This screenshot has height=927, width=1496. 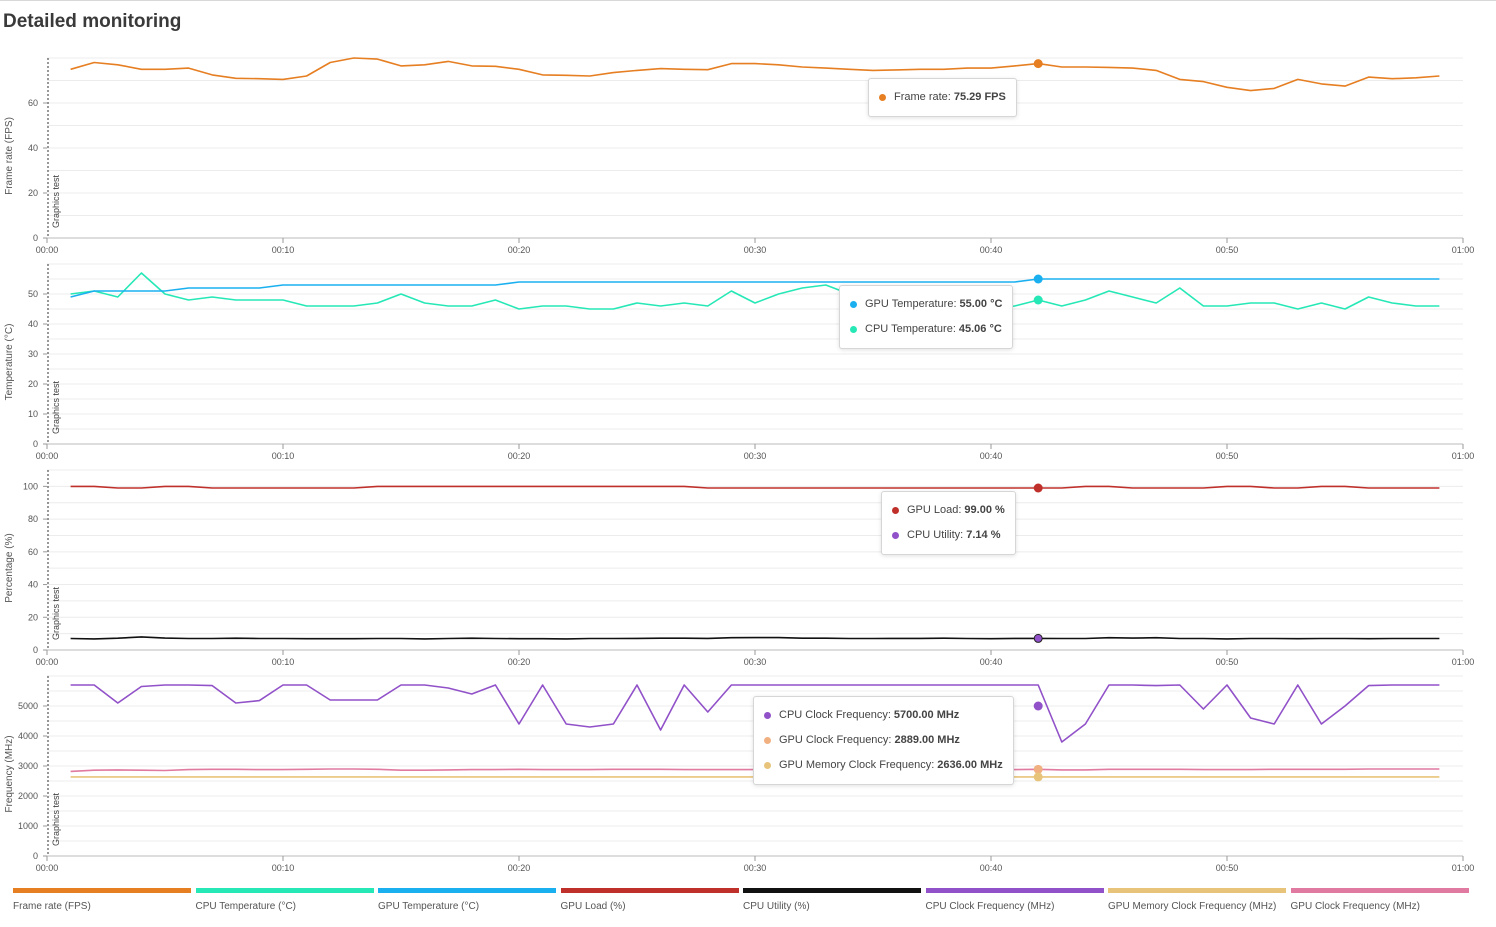 What do you see at coordinates (832, 900) in the screenshot?
I see `legend-item: CPU Utility (%)` at bounding box center [832, 900].